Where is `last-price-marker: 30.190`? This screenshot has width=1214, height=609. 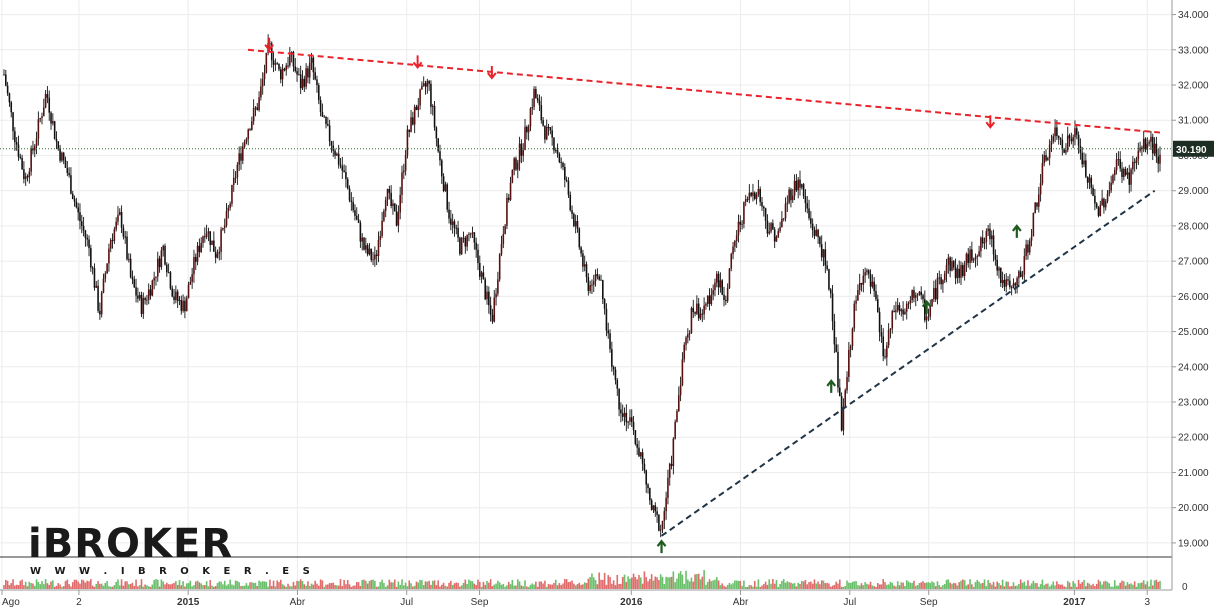
last-price-marker: 30.190 is located at coordinates (607, 148).